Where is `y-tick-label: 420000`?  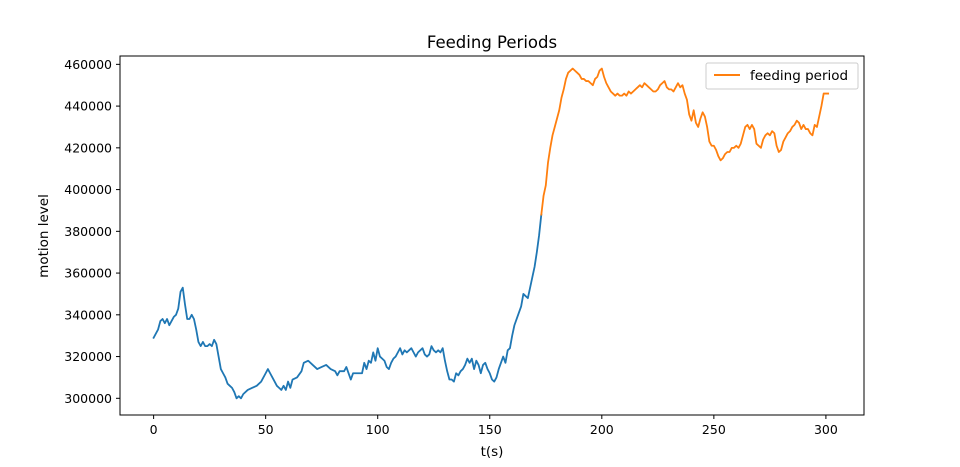 y-tick-label: 420000 is located at coordinates (88, 147).